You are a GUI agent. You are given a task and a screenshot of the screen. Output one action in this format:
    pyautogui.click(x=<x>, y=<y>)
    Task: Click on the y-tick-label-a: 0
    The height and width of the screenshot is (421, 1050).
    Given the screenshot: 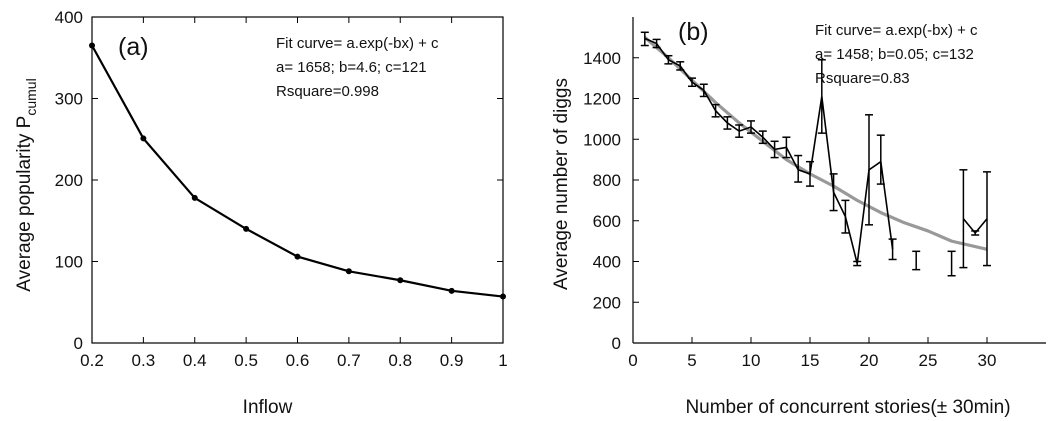 What is the action you would take?
    pyautogui.click(x=78, y=343)
    